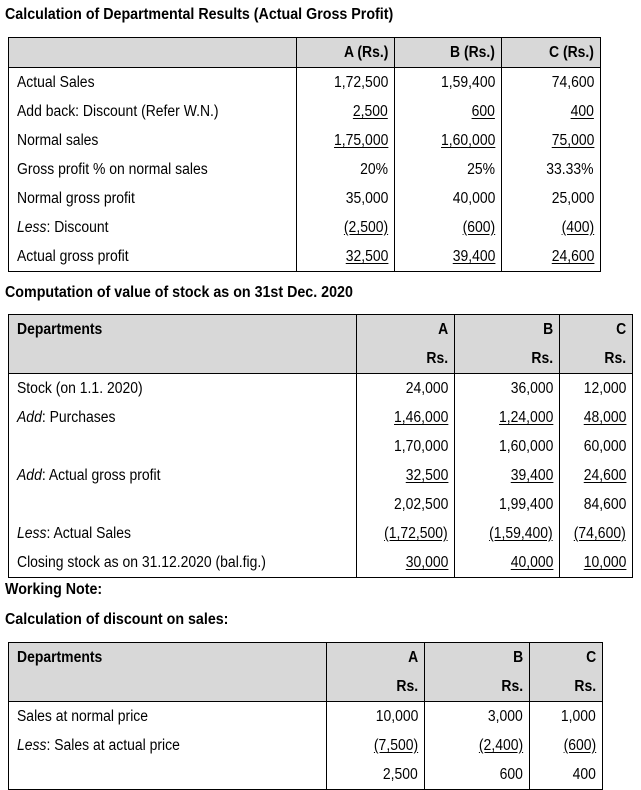 Image resolution: width=641 pixels, height=790 pixels. I want to click on header-blank, so click(152, 52).